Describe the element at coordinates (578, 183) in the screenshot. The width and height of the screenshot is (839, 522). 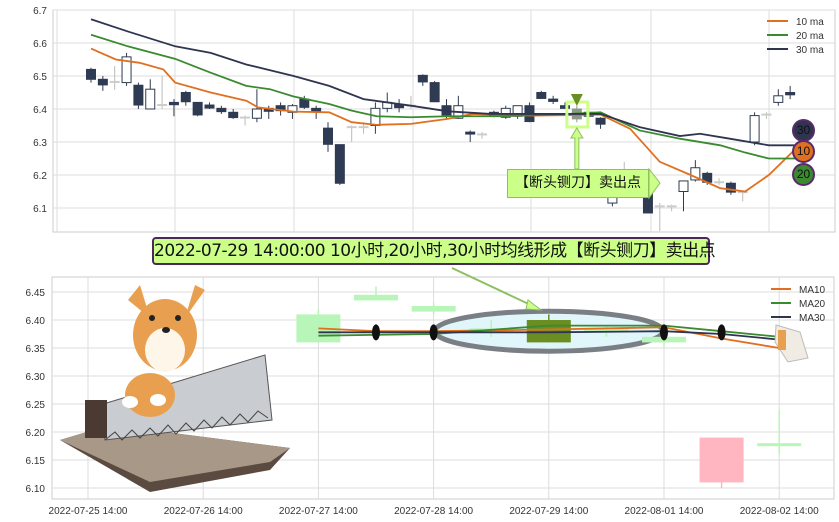
I see `signal-label: 【断头铡刀】卖出点` at that location.